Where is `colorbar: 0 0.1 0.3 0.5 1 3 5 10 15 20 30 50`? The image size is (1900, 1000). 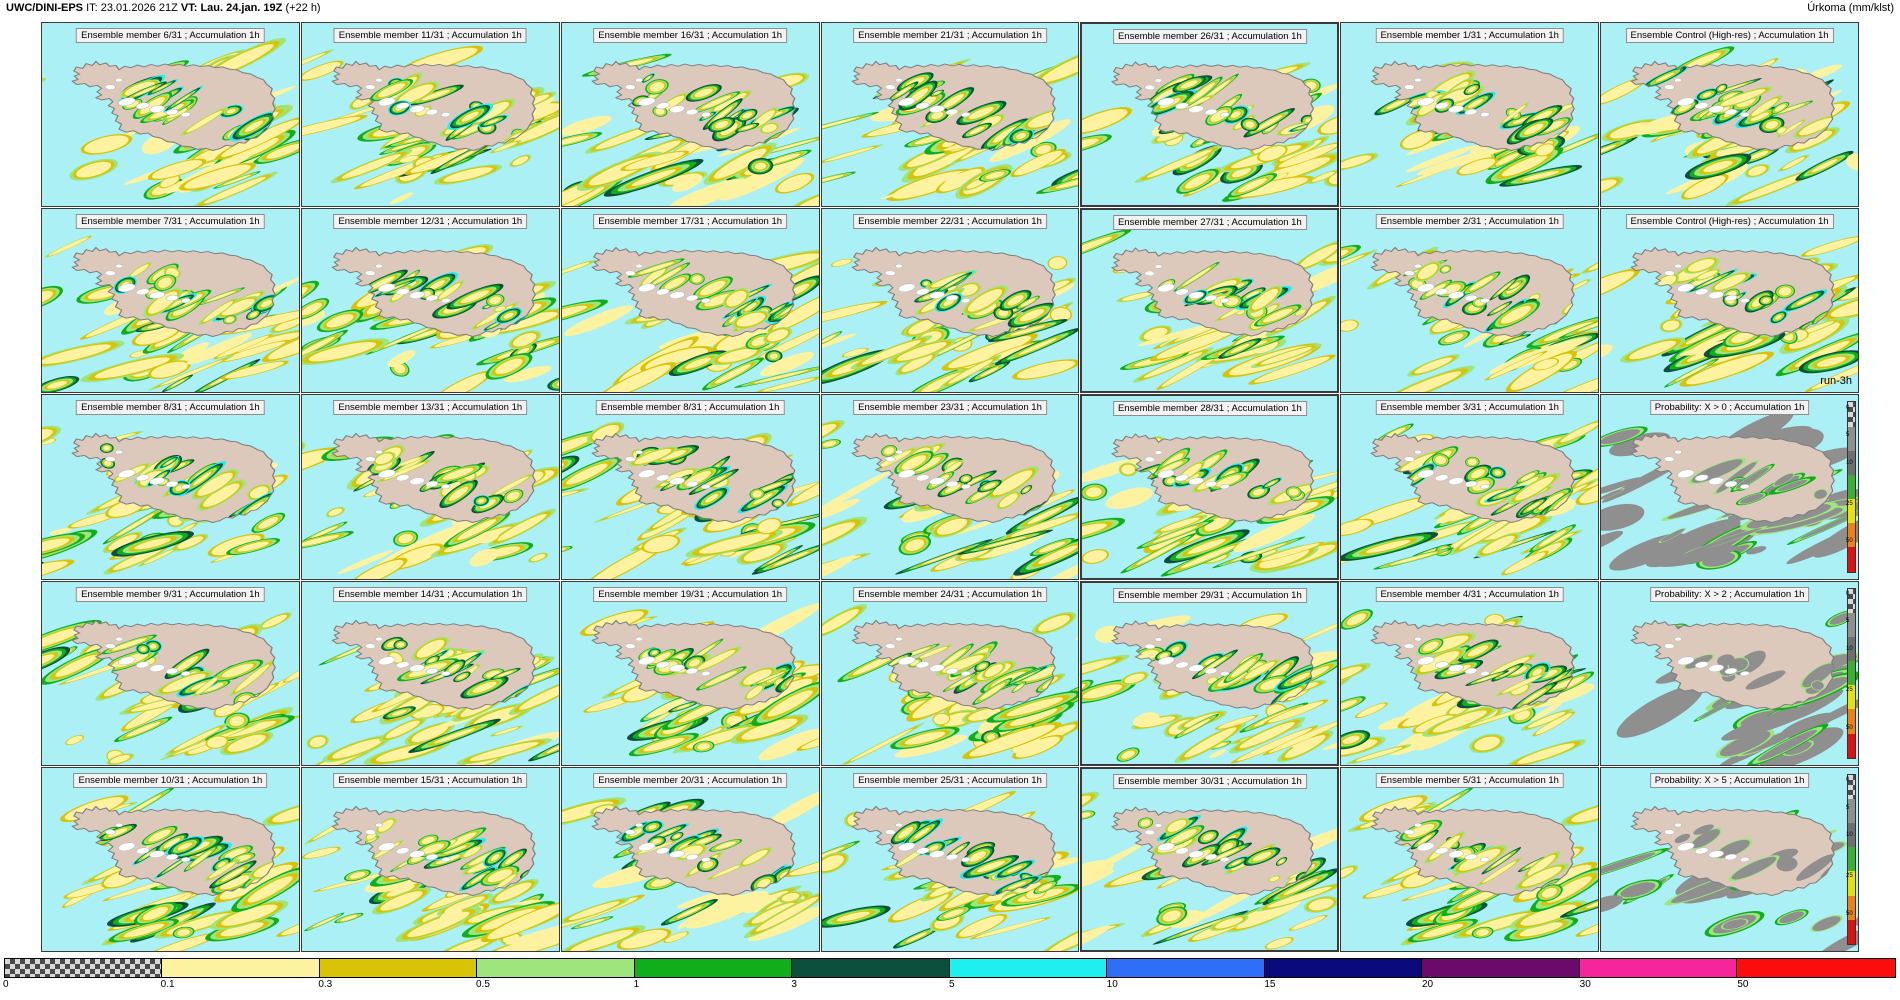
colorbar: 0 0.1 0.3 0.5 1 3 5 10 15 20 30 50 is located at coordinates (949, 977).